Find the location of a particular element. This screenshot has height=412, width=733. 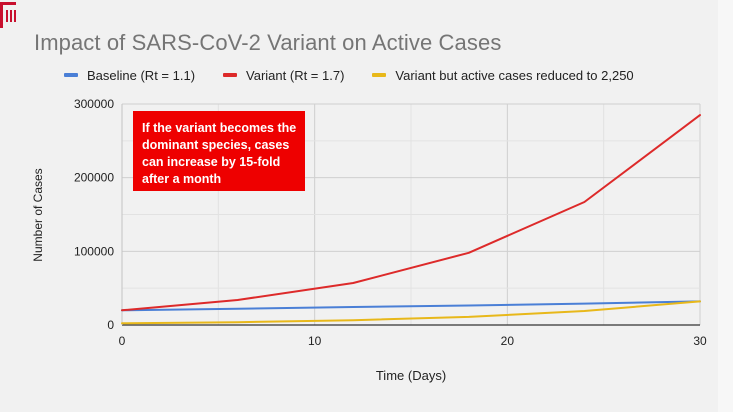

x-tick-label: 0 is located at coordinates (122, 341).